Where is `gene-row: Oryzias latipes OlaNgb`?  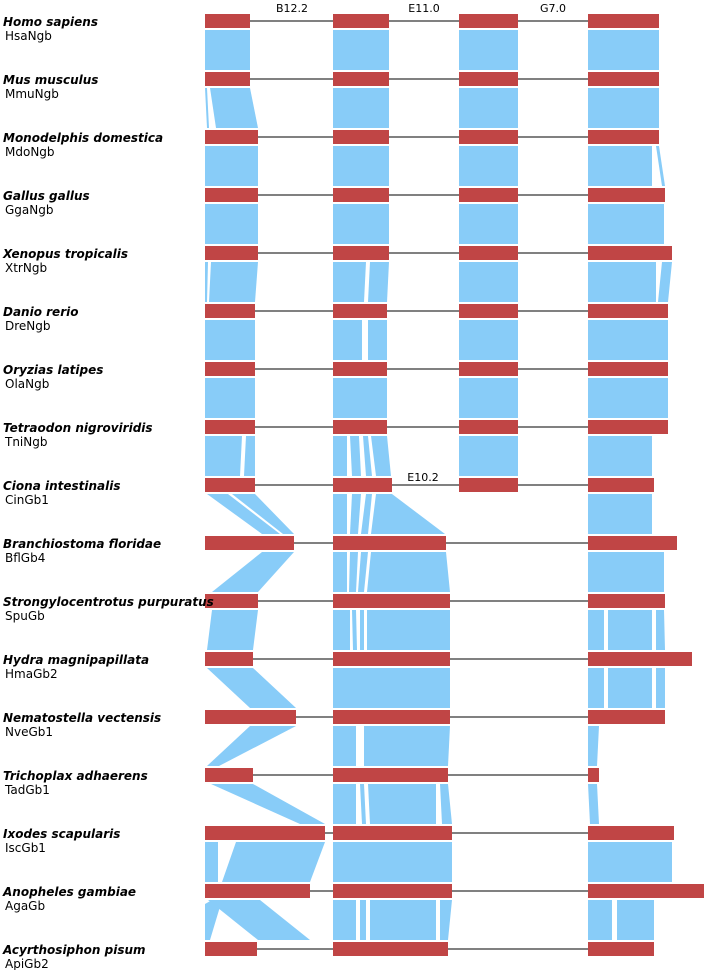 gene-row: Oryzias latipes OlaNgb is located at coordinates (335, 376).